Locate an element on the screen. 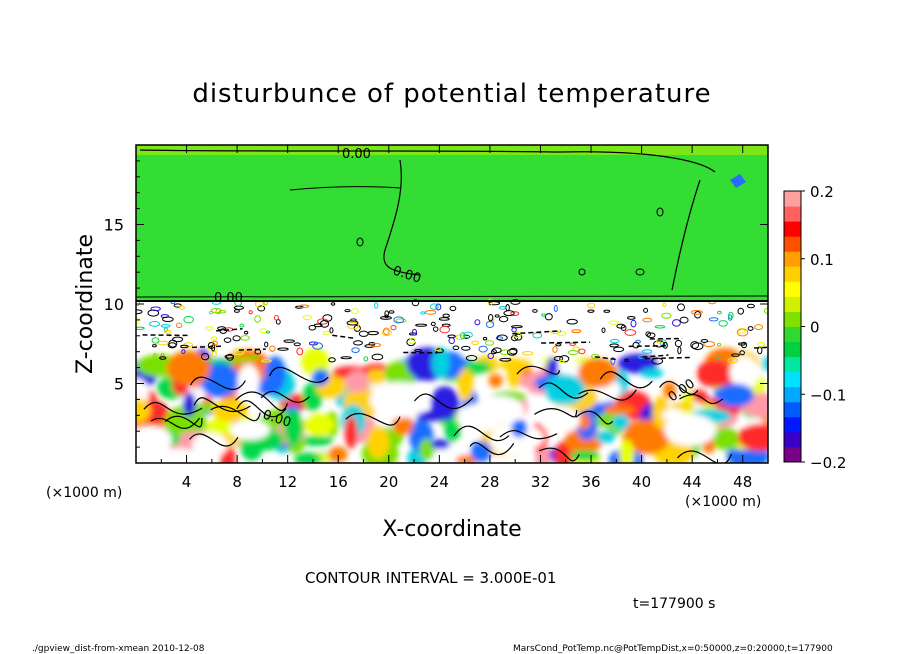 The image size is (904, 654). x-tick-label: 32 is located at coordinates (540, 482).